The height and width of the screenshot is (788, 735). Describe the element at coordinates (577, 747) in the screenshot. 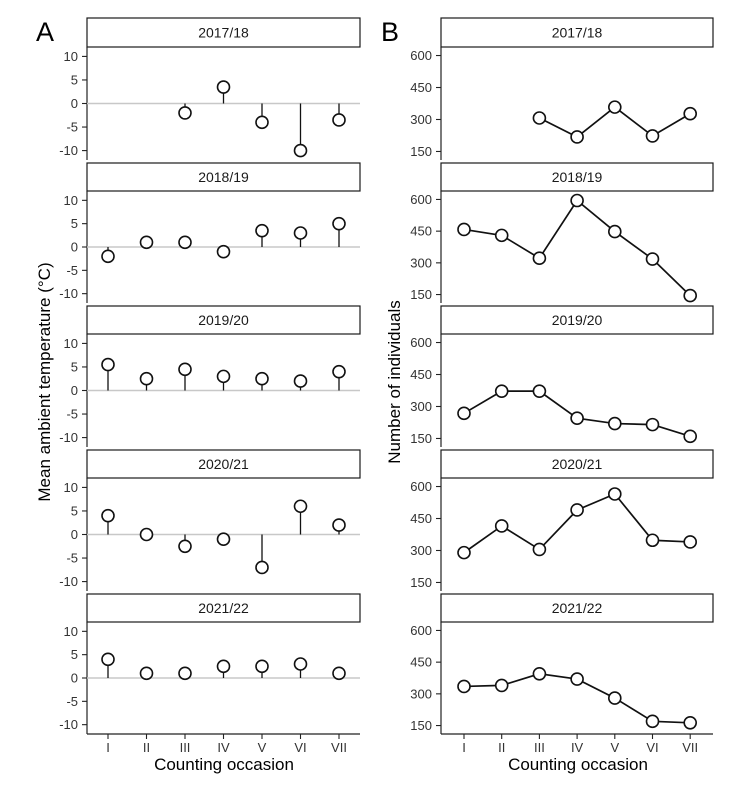

I see `count-x-tick-label: IV` at that location.